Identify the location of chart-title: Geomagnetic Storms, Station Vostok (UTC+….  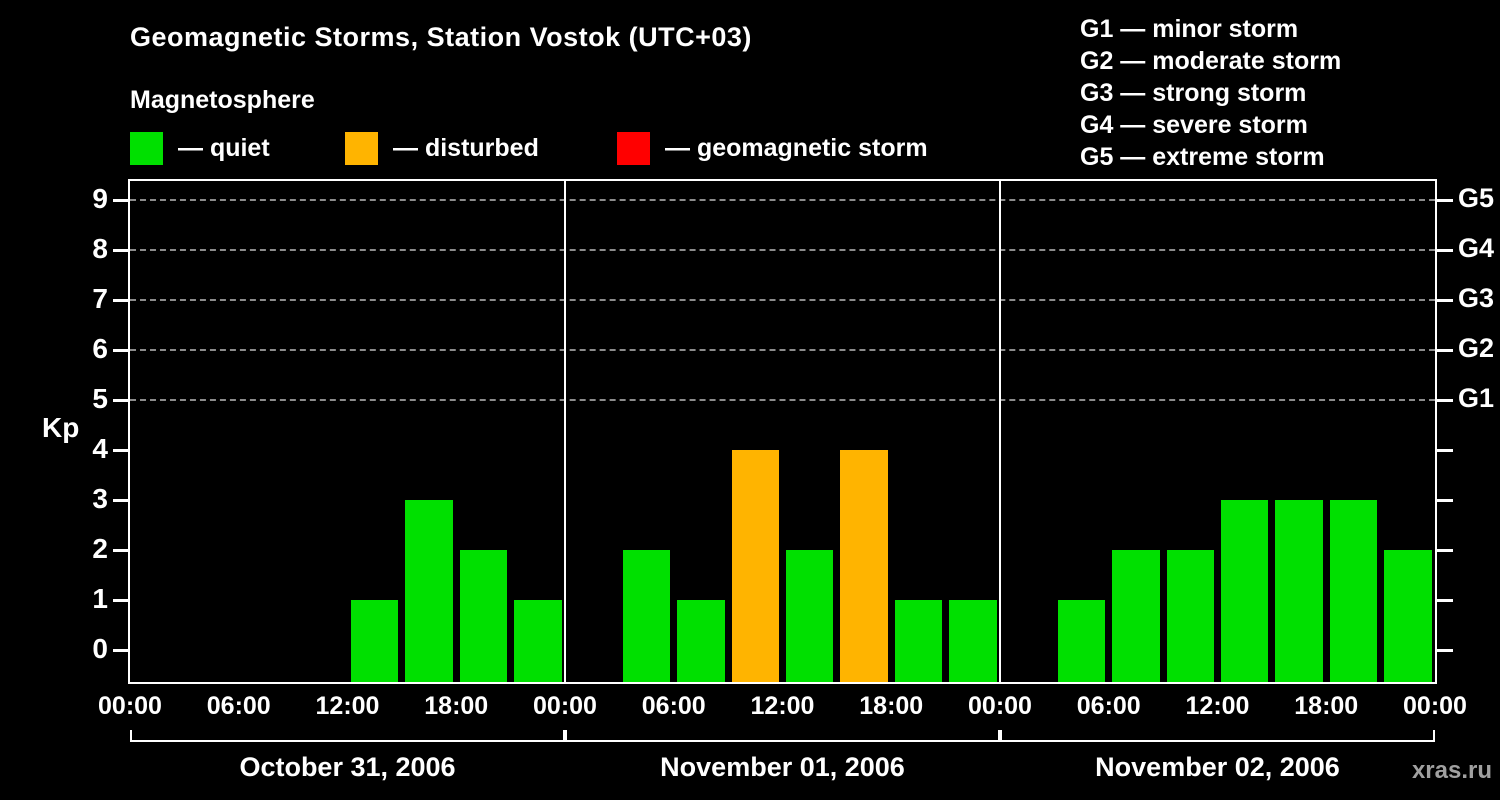
(441, 37).